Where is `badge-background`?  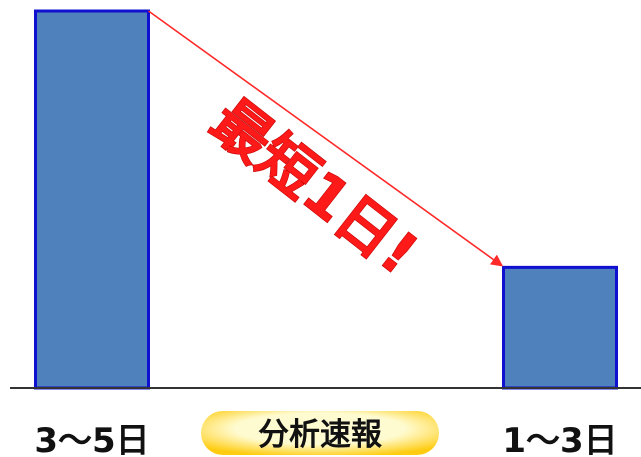 badge-background is located at coordinates (320, 433).